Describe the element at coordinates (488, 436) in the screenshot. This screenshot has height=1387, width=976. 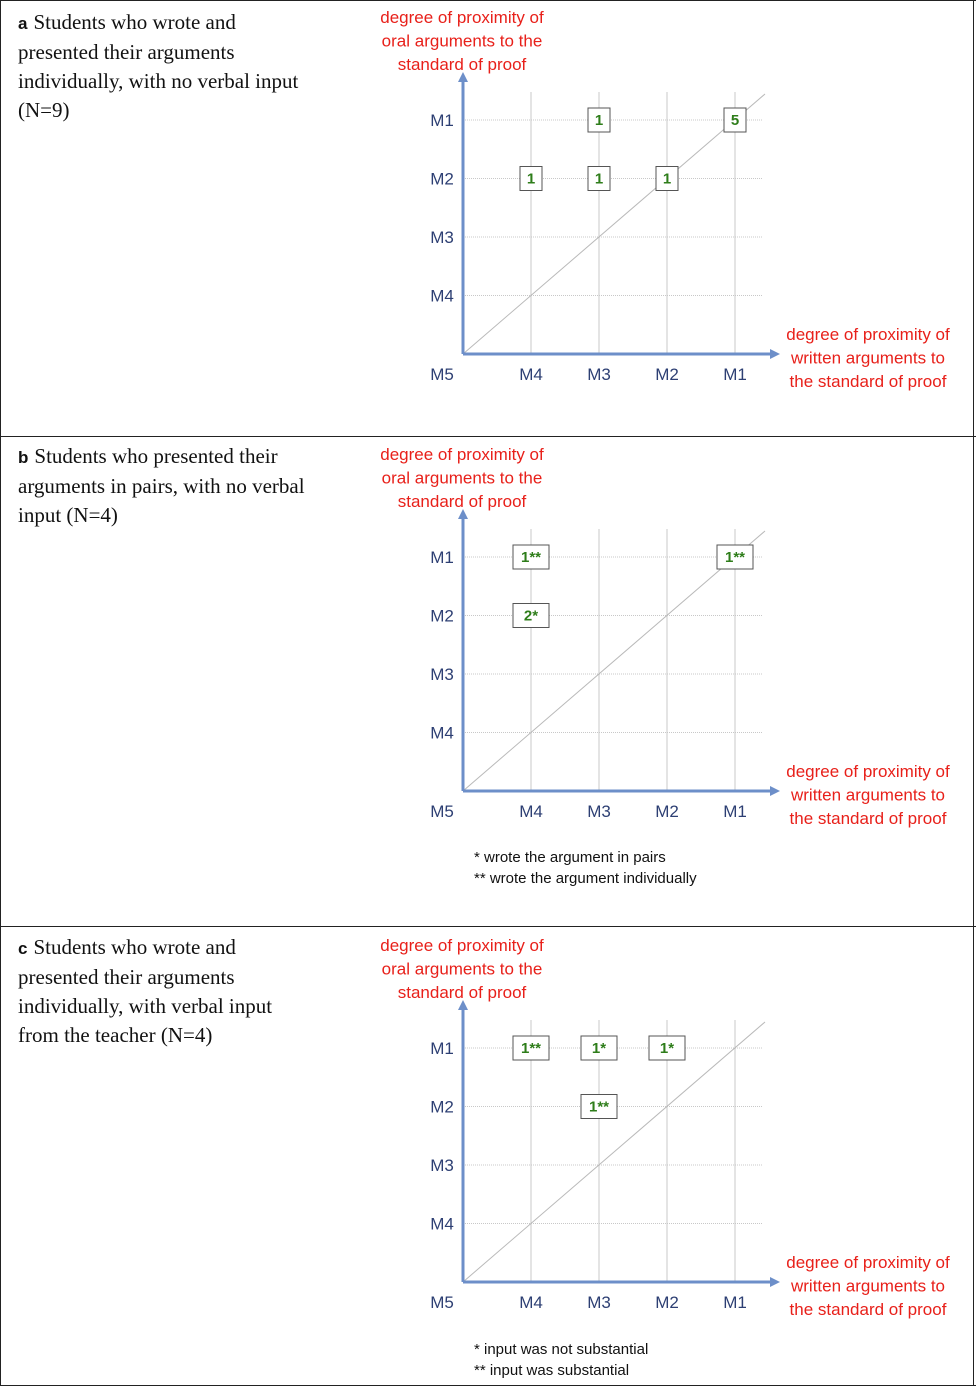
I see `panel-divider-a-b` at that location.